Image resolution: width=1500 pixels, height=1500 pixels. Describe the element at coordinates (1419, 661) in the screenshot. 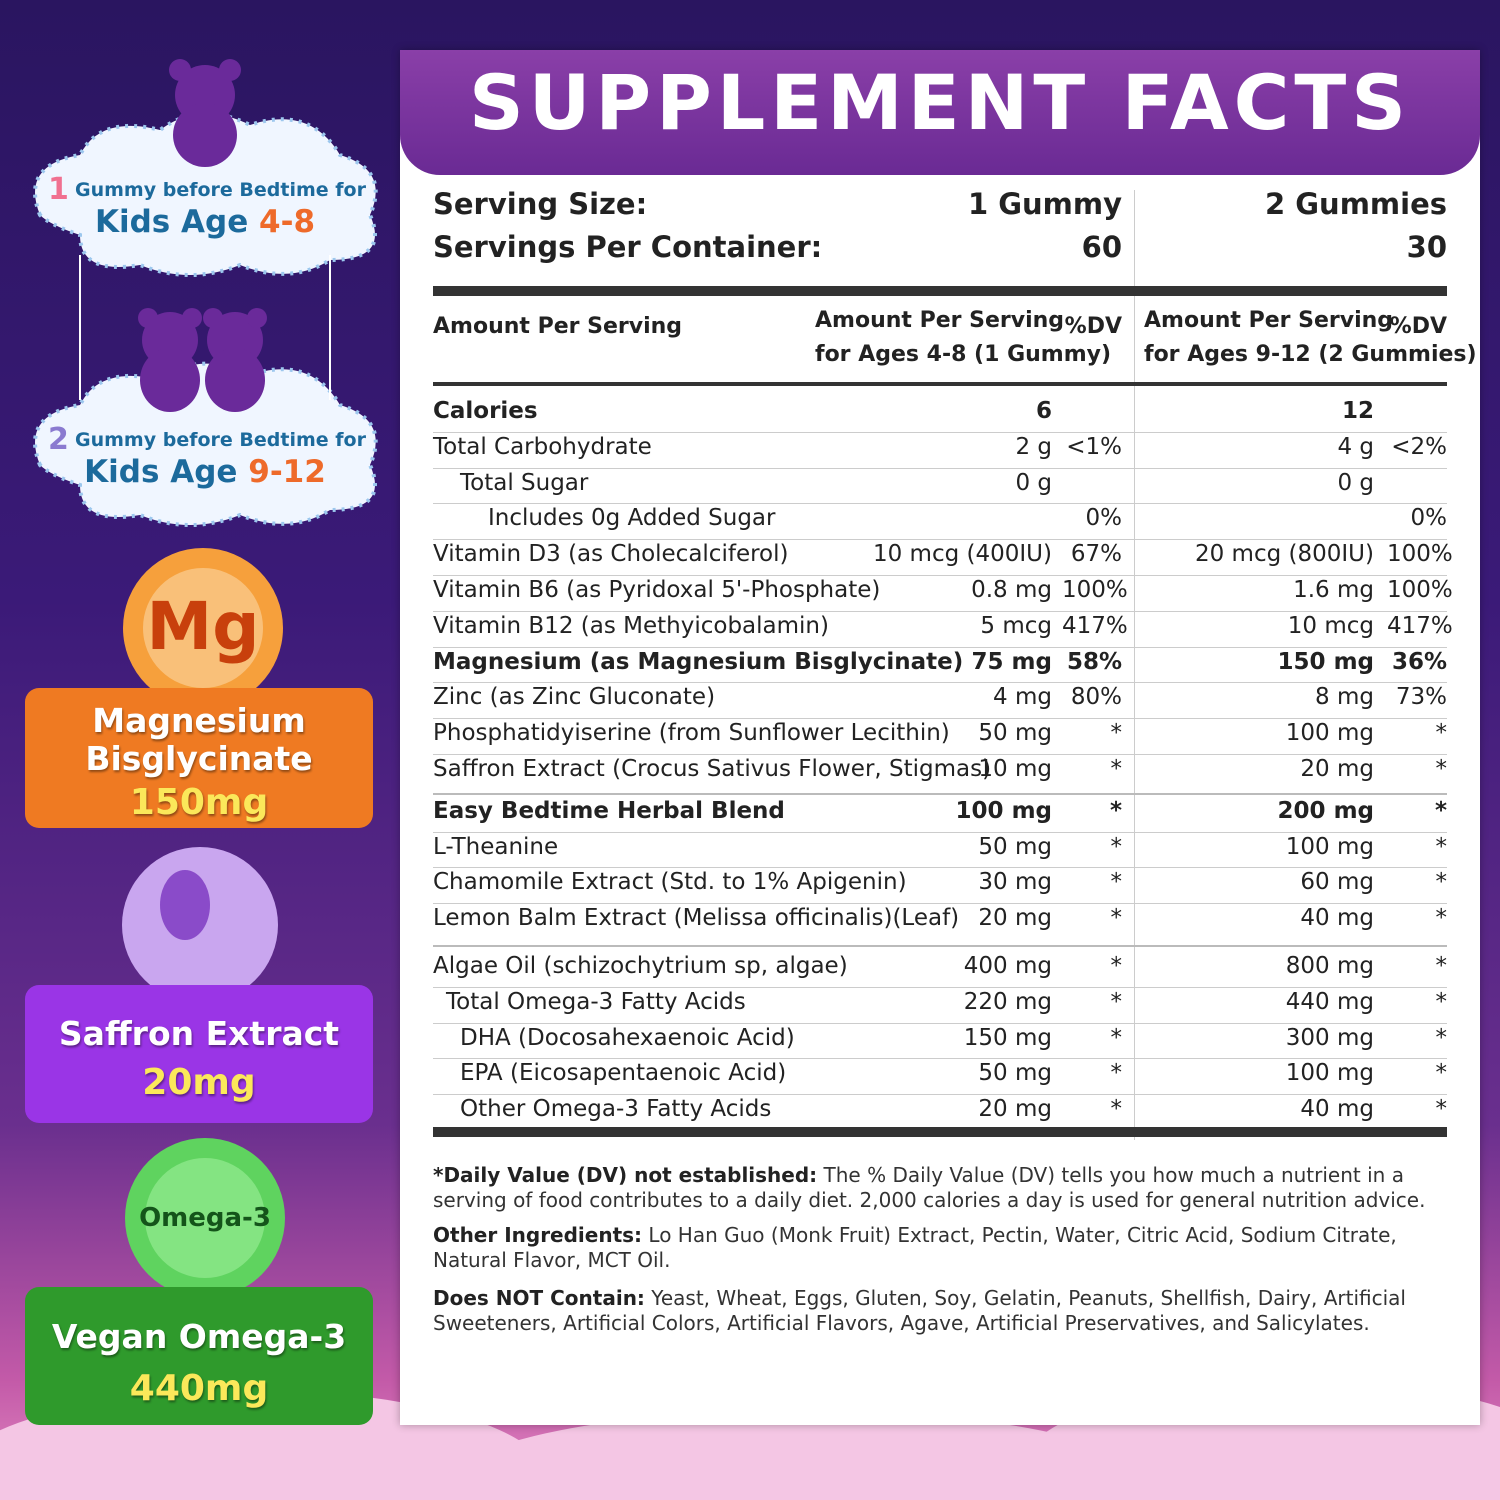

I see `row-dv: 36%` at that location.